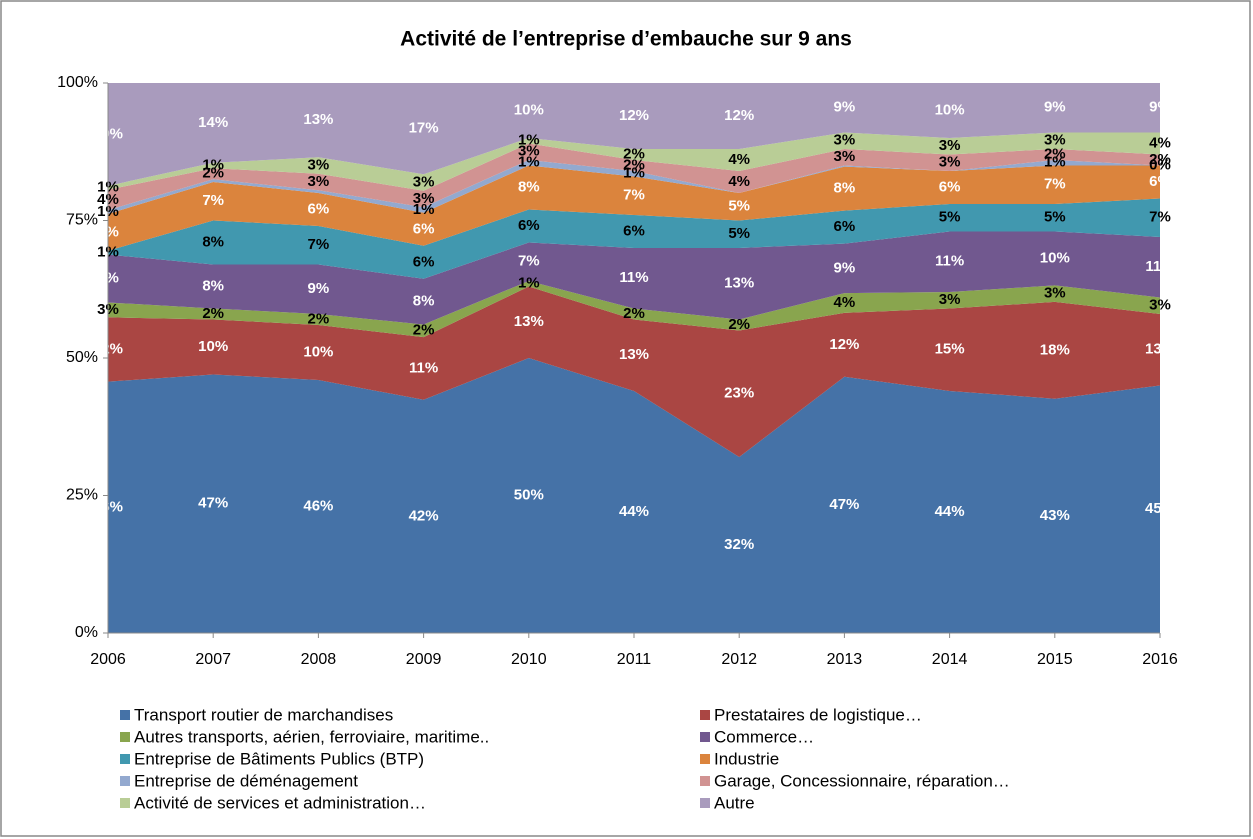  Describe the element at coordinates (82, 495) in the screenshot. I see `y-tick-label: 25%` at that location.